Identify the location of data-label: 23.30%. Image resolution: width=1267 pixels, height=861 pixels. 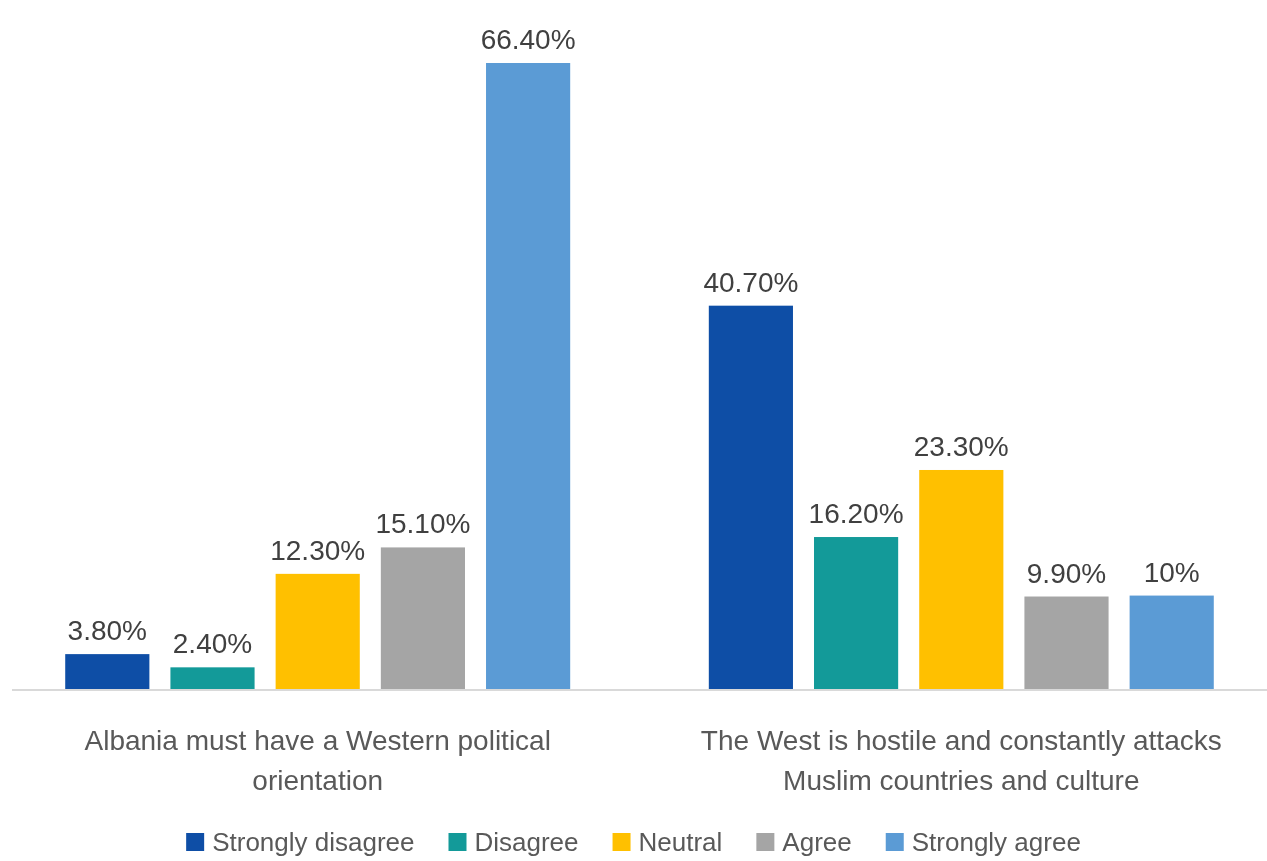
(961, 446).